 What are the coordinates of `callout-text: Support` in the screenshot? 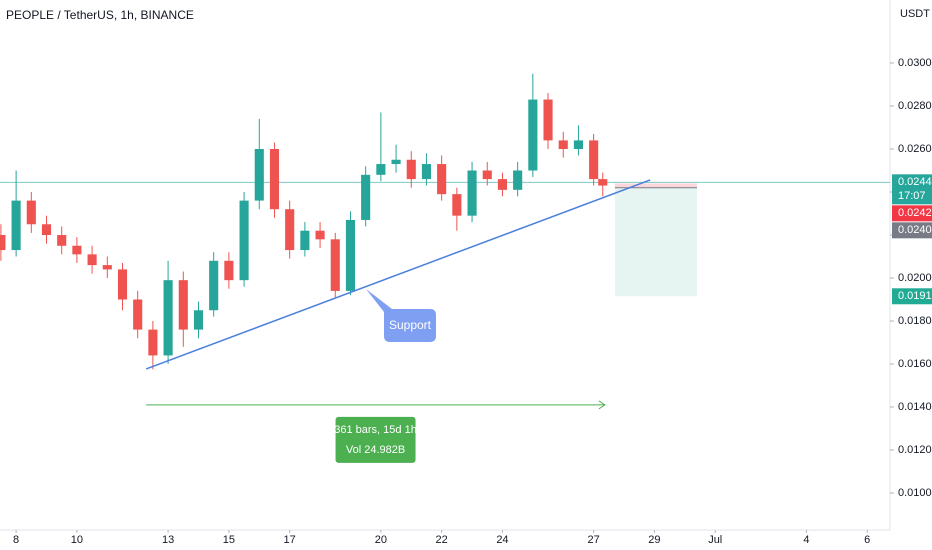 It's located at (410, 325).